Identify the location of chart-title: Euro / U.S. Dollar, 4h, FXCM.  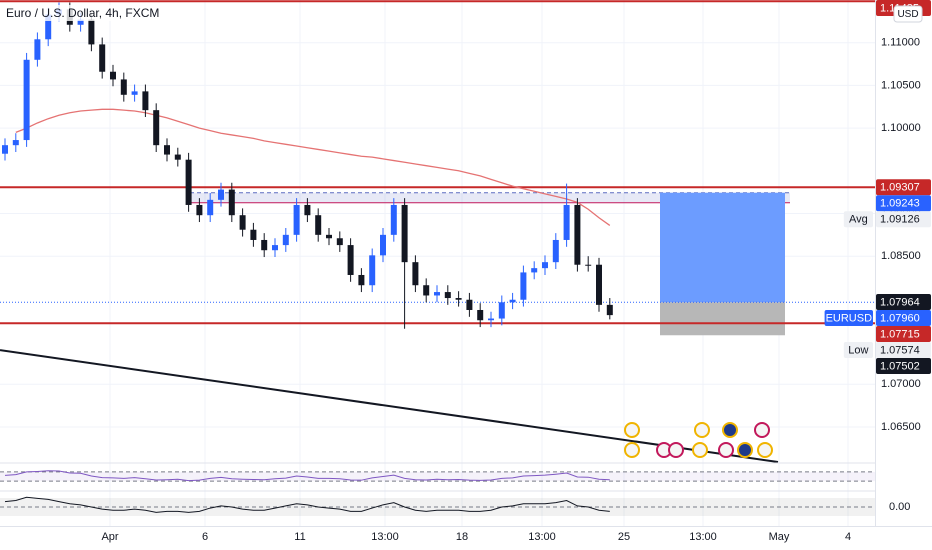
(82, 13).